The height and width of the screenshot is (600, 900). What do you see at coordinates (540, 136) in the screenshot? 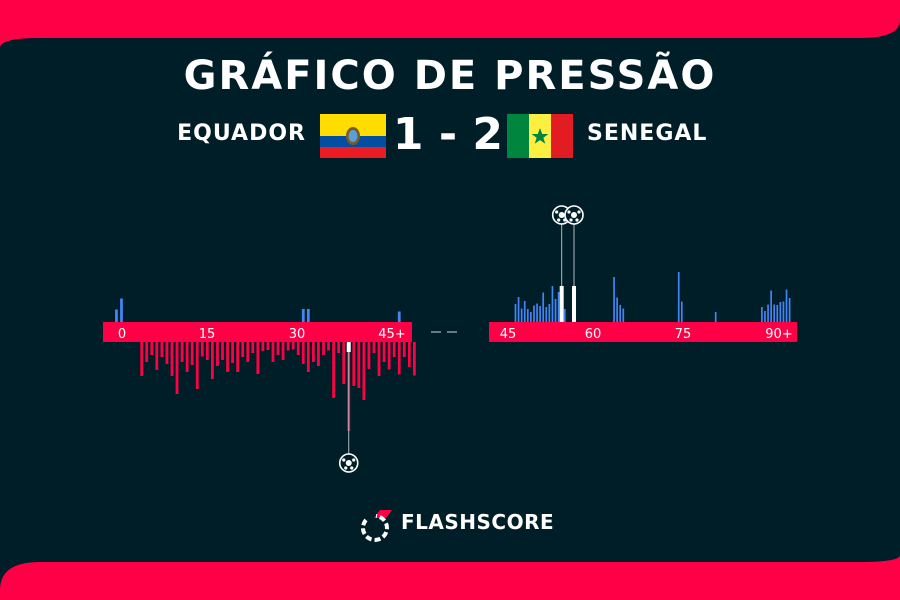
I see `senegal-flag-icon` at bounding box center [540, 136].